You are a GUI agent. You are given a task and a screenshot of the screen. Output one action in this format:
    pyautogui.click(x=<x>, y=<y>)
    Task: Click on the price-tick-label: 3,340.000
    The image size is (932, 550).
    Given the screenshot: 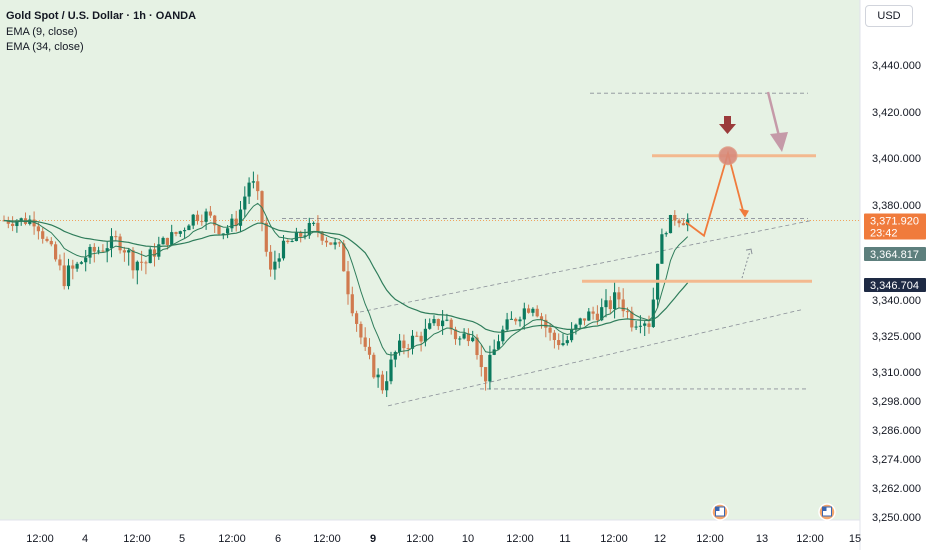 What is the action you would take?
    pyautogui.click(x=896, y=301)
    